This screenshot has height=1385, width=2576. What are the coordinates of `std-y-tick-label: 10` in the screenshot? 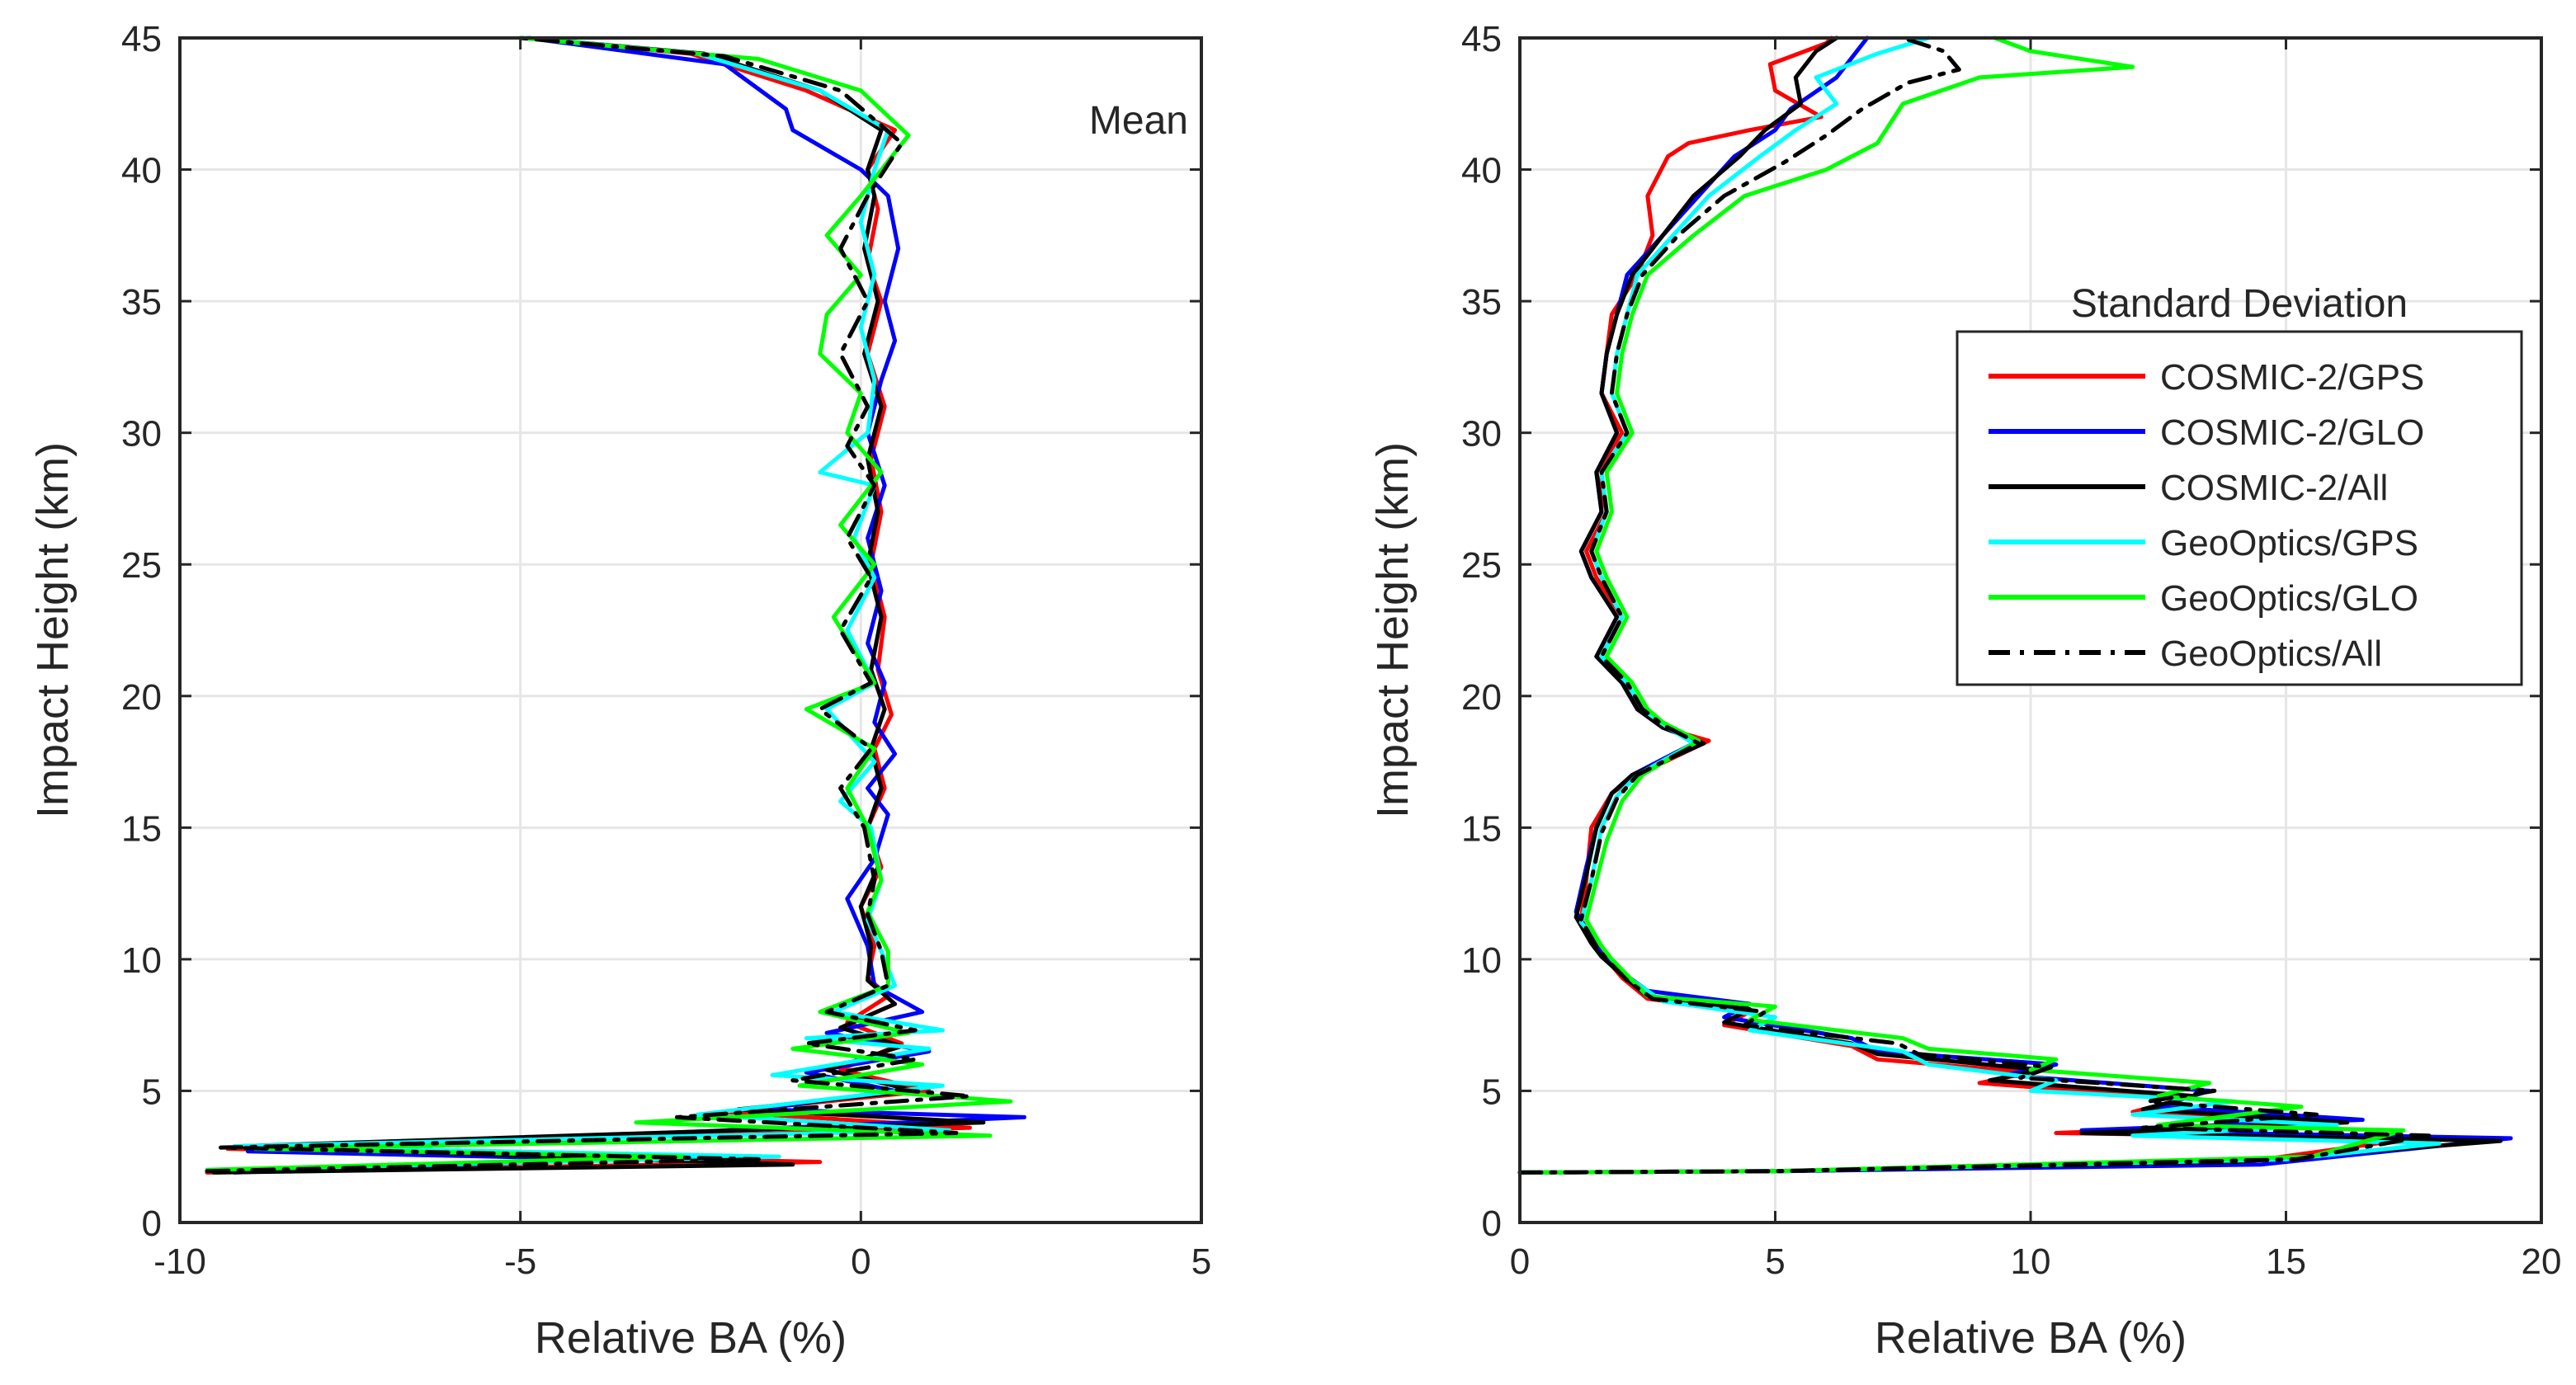 It's located at (1481, 960).